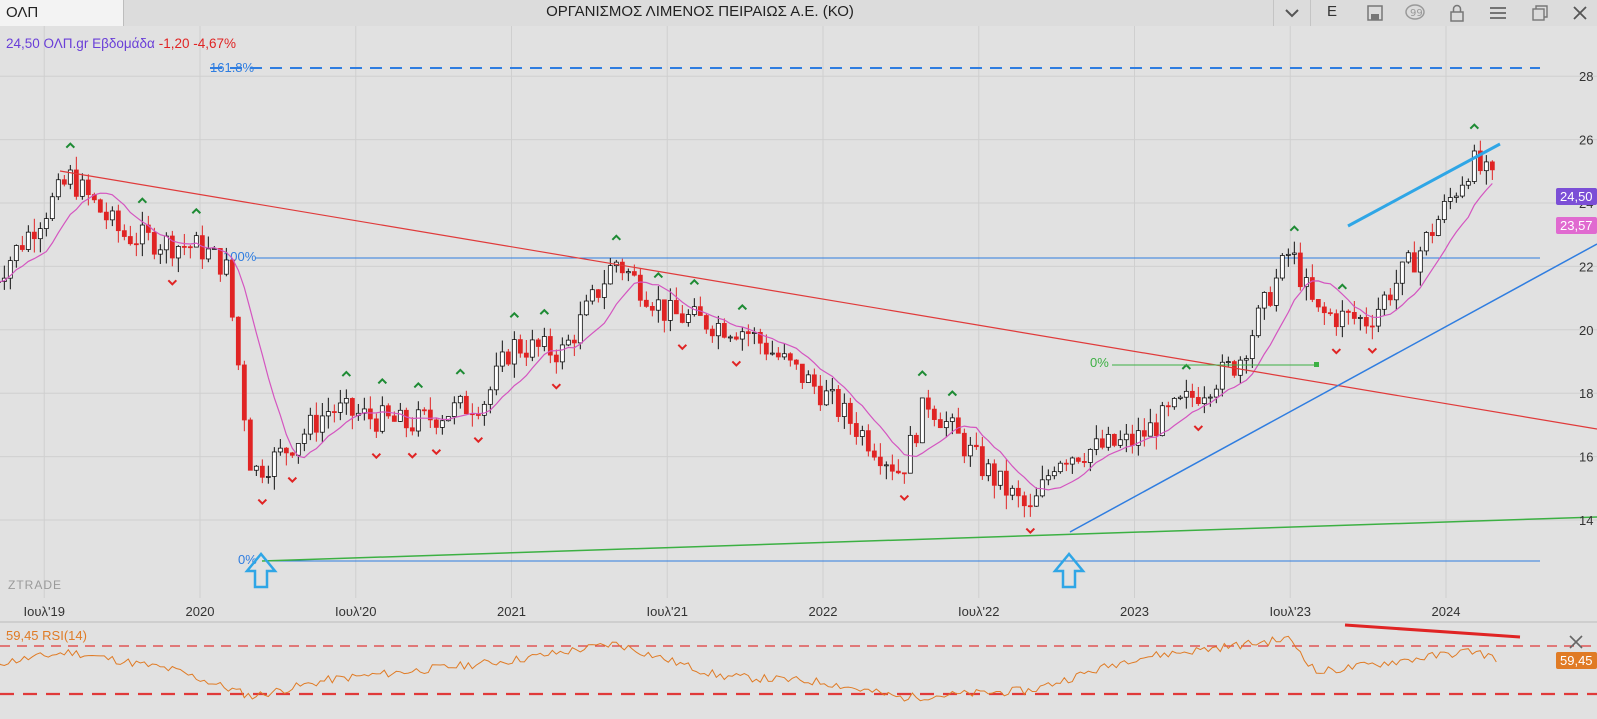  What do you see at coordinates (62, 13) in the screenshot?
I see `symbol-tab: ΟΛΠ` at bounding box center [62, 13].